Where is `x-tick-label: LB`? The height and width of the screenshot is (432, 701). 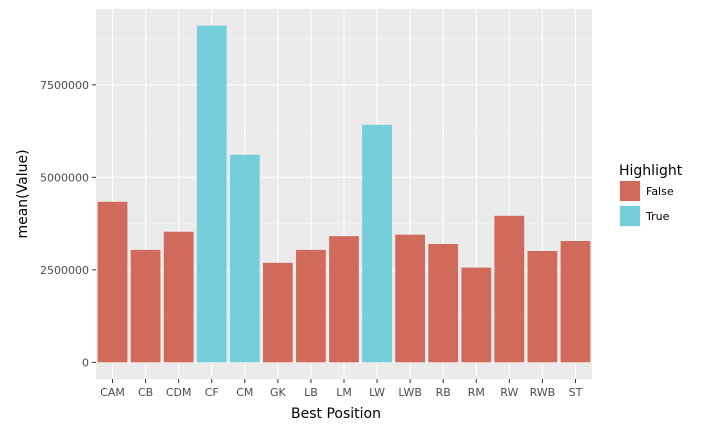
x-tick-label: LB is located at coordinates (311, 392).